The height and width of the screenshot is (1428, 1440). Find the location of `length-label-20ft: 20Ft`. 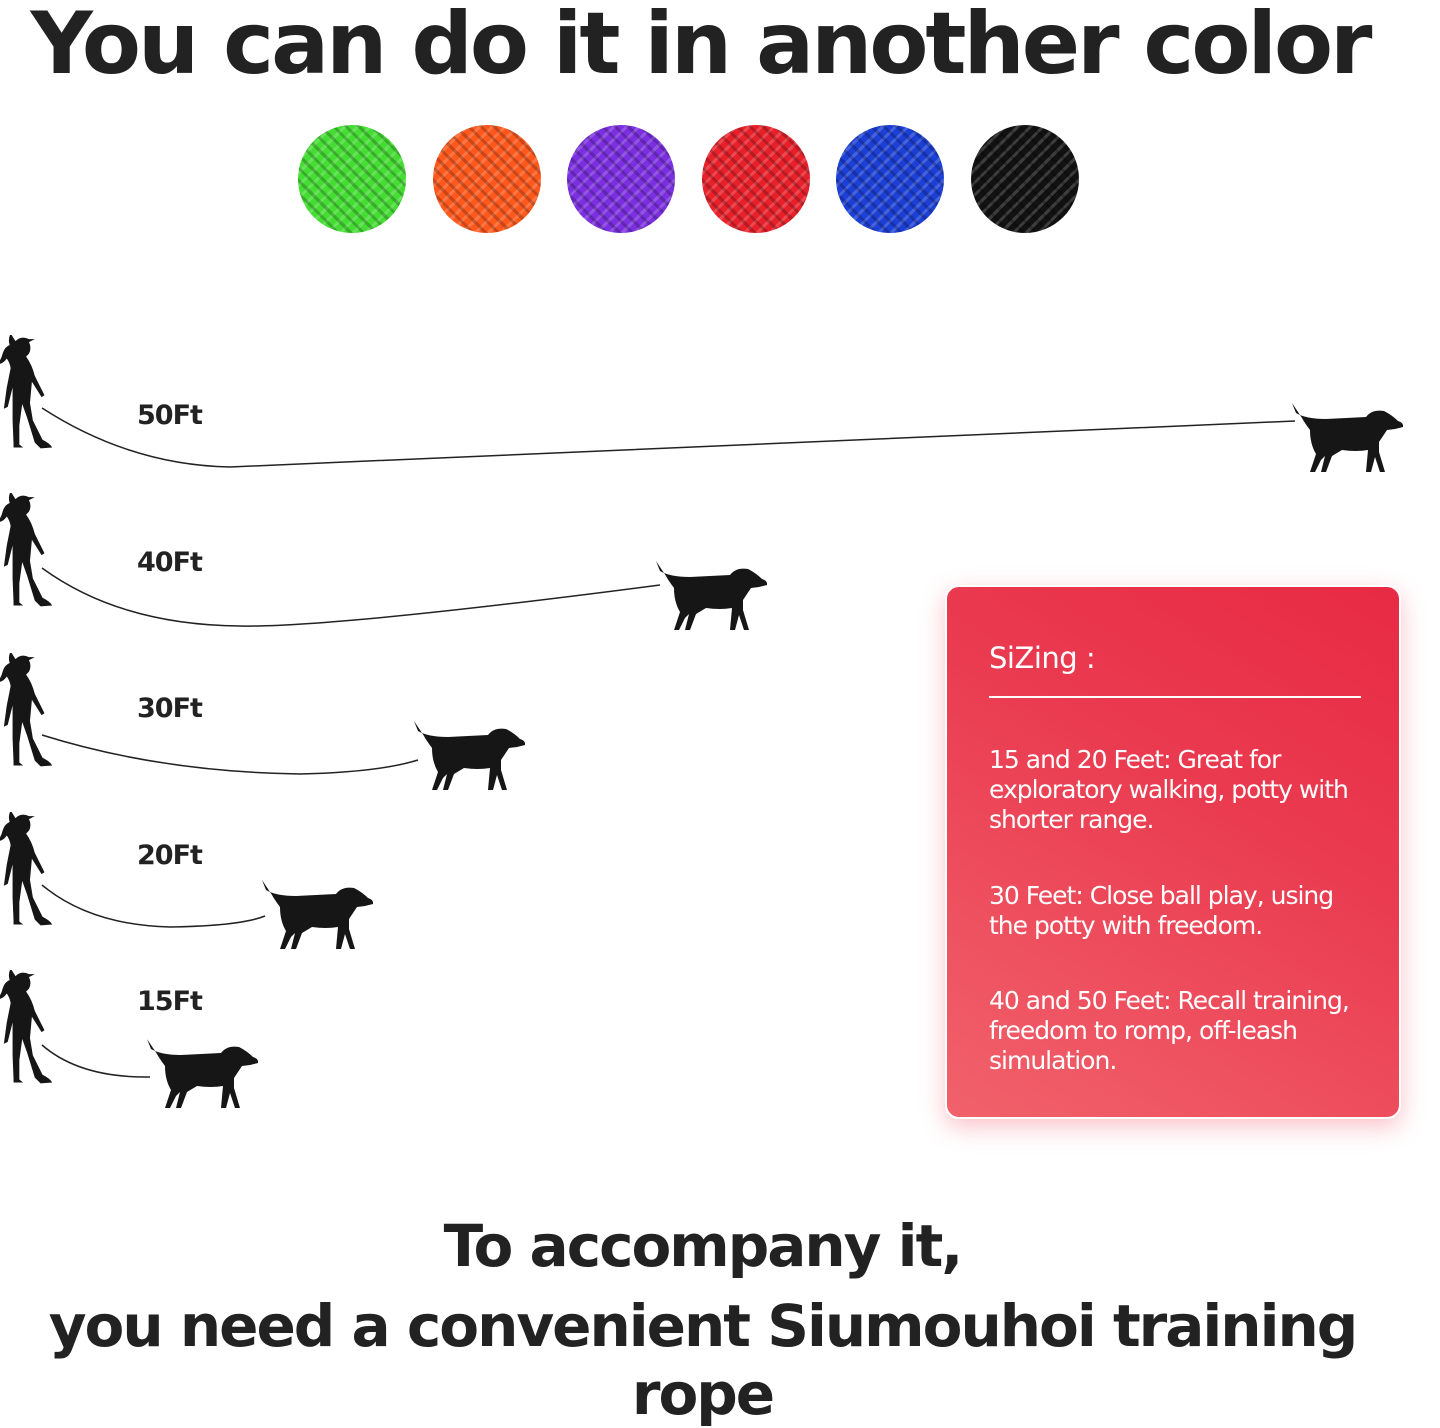

length-label-20ft: 20Ft is located at coordinates (170, 855).